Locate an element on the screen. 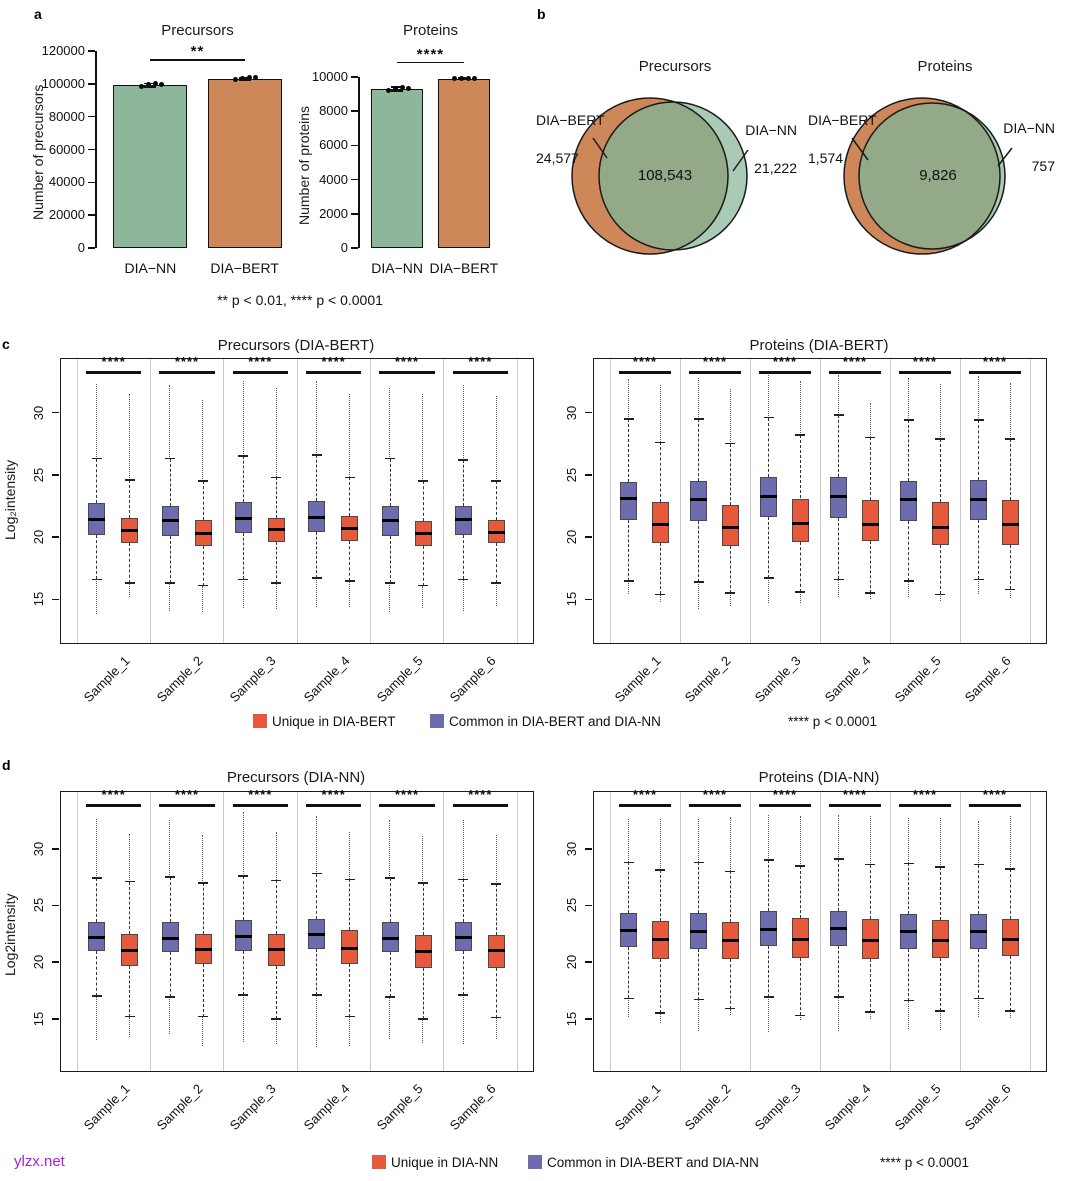 The height and width of the screenshot is (1181, 1080). y-tick-label: 15 is located at coordinates (571, 599).